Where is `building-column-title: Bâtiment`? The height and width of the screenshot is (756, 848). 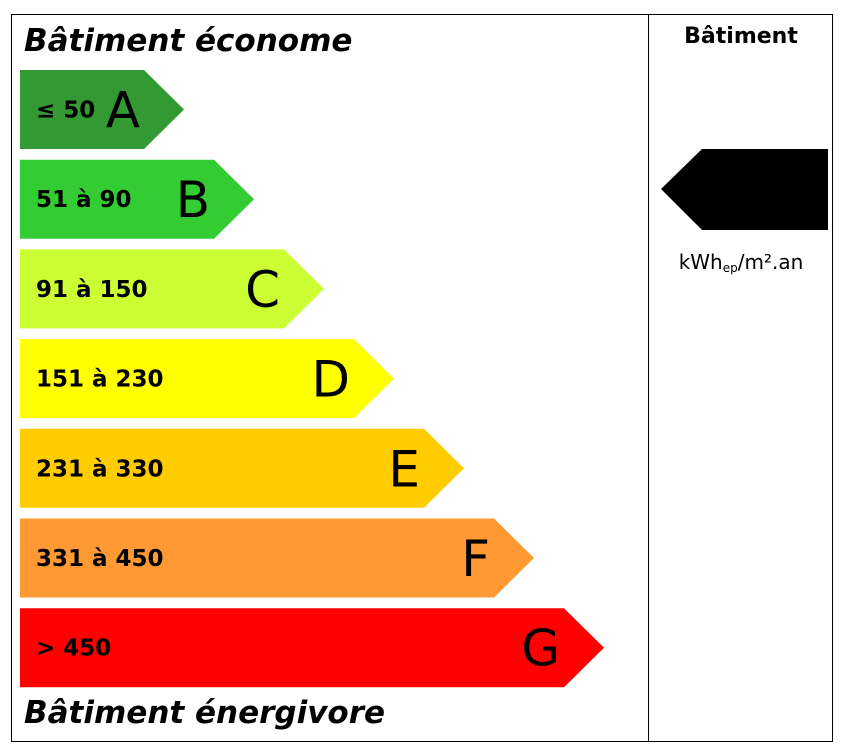
building-column-title: Bâtiment is located at coordinates (741, 36).